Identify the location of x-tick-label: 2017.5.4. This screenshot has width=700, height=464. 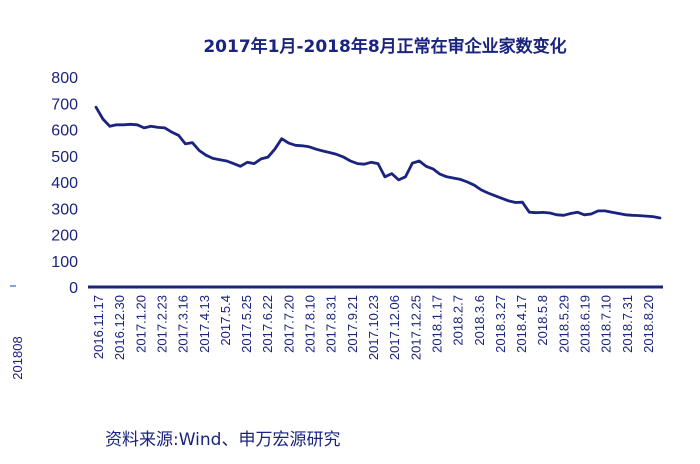
(225, 320).